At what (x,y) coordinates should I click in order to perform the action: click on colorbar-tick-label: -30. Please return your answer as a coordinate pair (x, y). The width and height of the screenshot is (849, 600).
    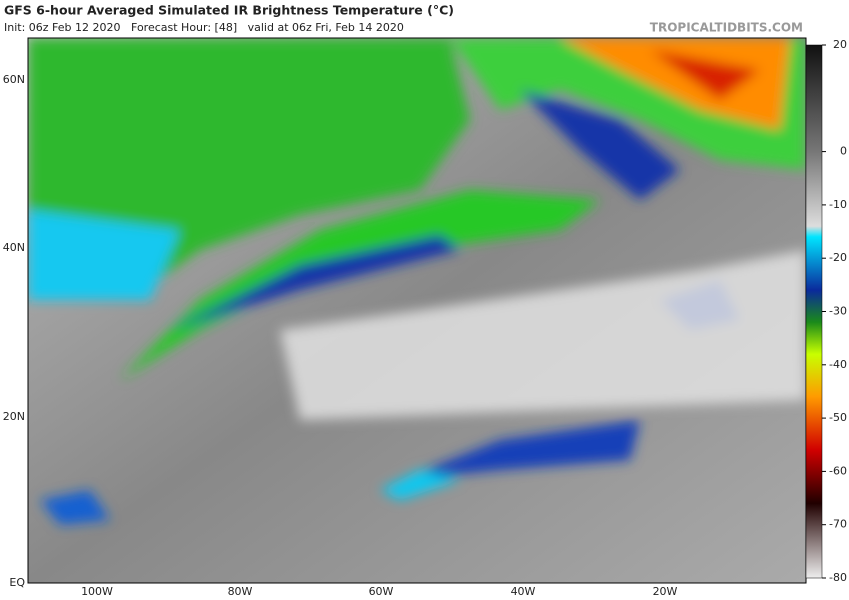
    Looking at the image, I should click on (838, 311).